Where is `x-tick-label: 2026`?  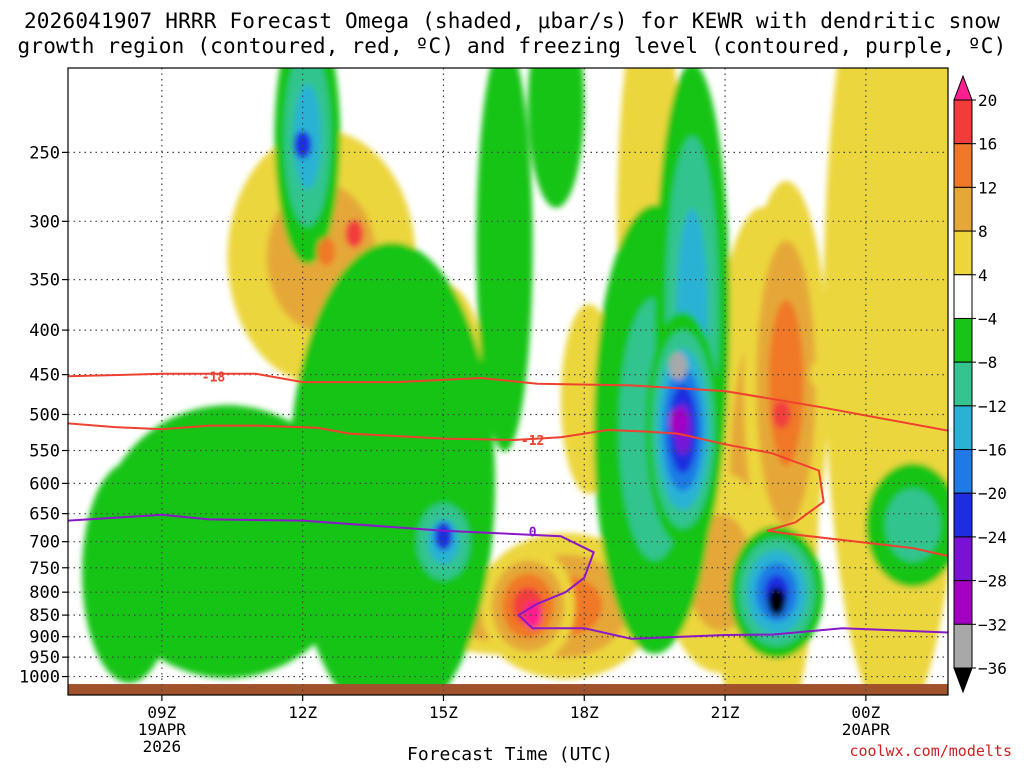
x-tick-label: 2026 is located at coordinates (162, 746).